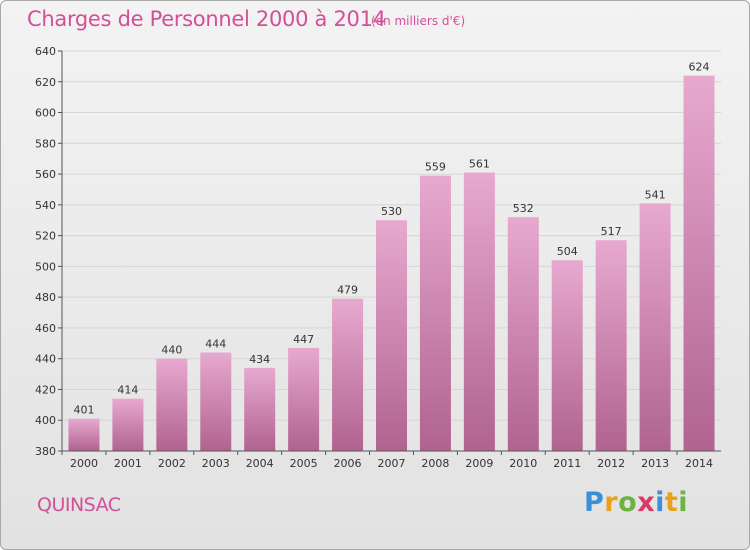 The width and height of the screenshot is (750, 550). Describe the element at coordinates (611, 231) in the screenshot. I see `value-label-2012: 517` at that location.